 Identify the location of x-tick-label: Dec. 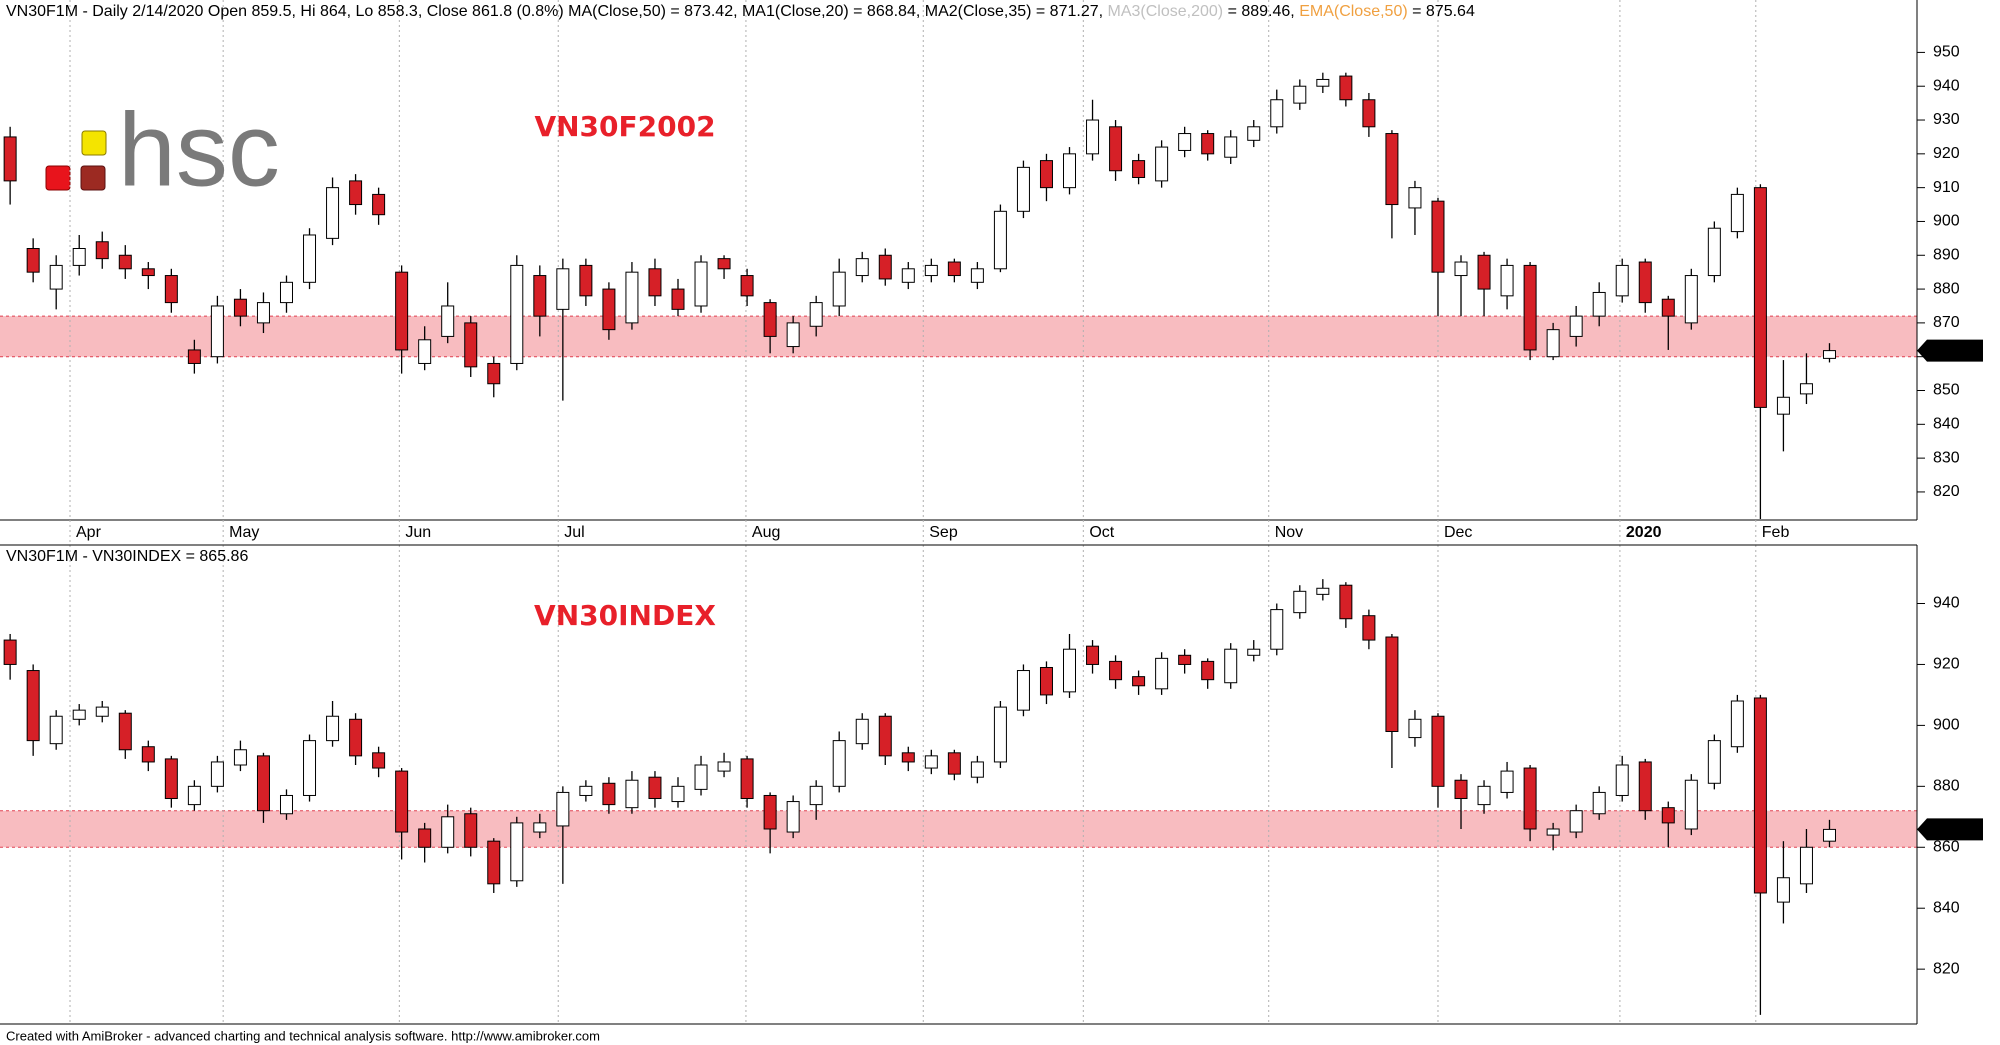
(1458, 532).